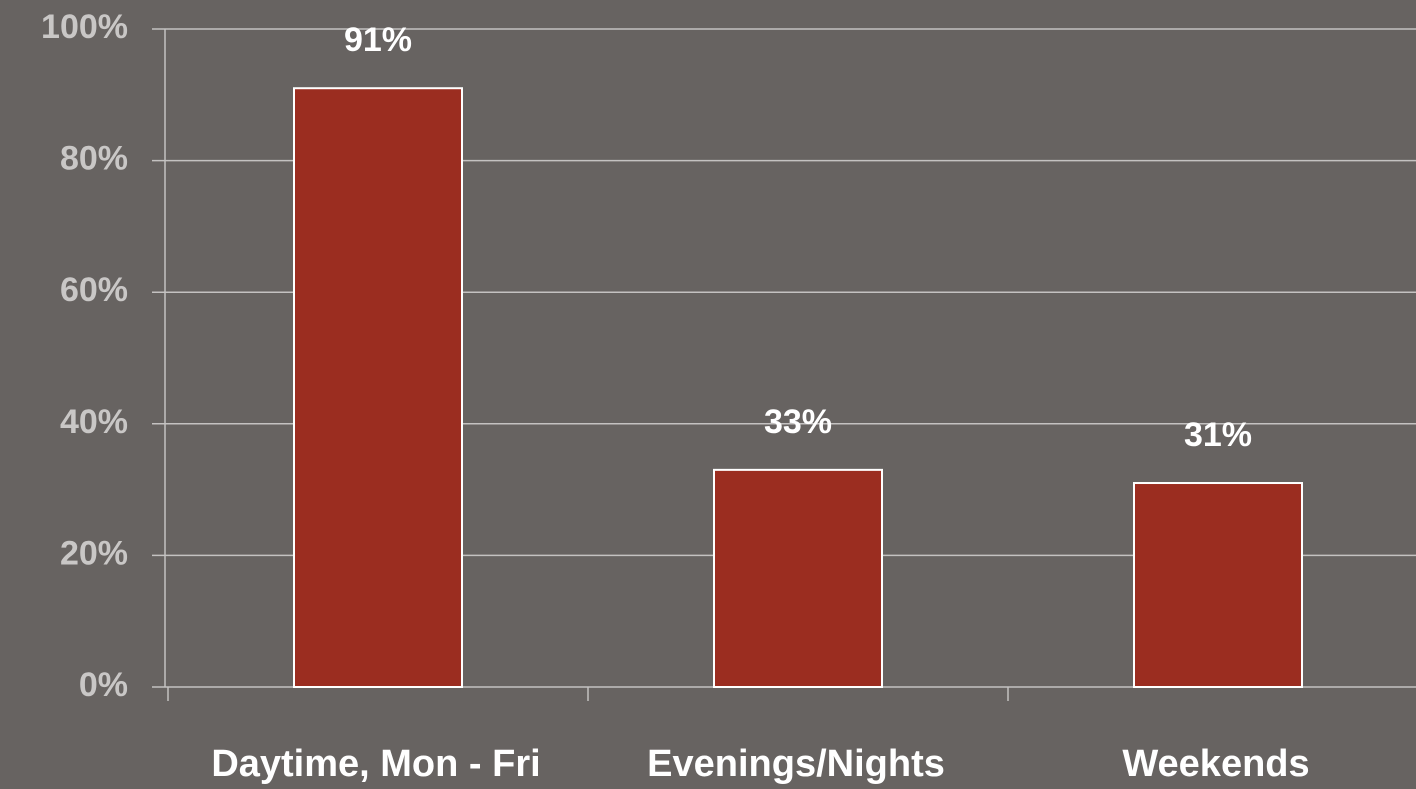 Image resolution: width=1416 pixels, height=789 pixels. What do you see at coordinates (94, 159) in the screenshot?
I see `y-tick-label: 80%` at bounding box center [94, 159].